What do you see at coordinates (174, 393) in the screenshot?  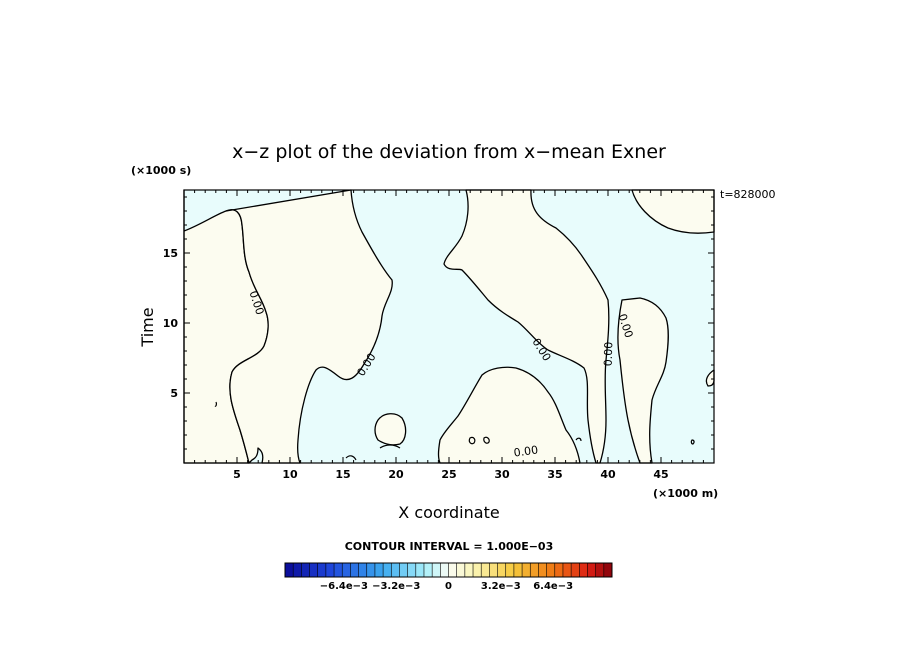 I see `y-tick-label: 5` at bounding box center [174, 393].